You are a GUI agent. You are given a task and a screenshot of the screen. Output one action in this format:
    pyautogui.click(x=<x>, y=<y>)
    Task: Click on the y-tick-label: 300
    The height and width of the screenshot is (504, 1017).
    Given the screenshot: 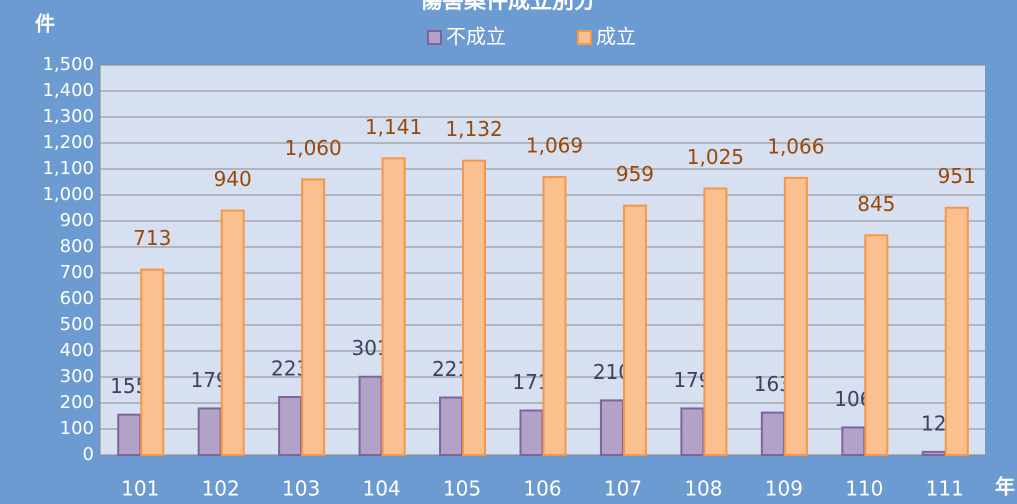 What is the action you would take?
    pyautogui.click(x=77, y=376)
    